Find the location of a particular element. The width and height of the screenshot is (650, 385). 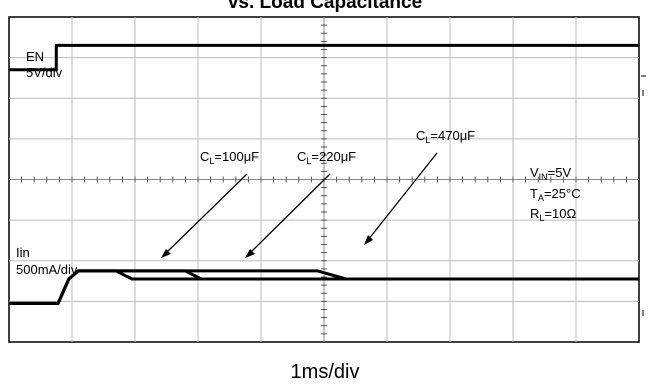

en-trace is located at coordinates (324, 57).